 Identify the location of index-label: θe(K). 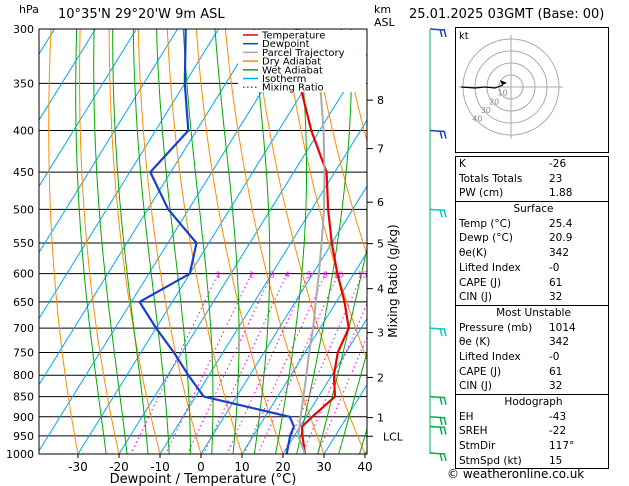
(473, 253).